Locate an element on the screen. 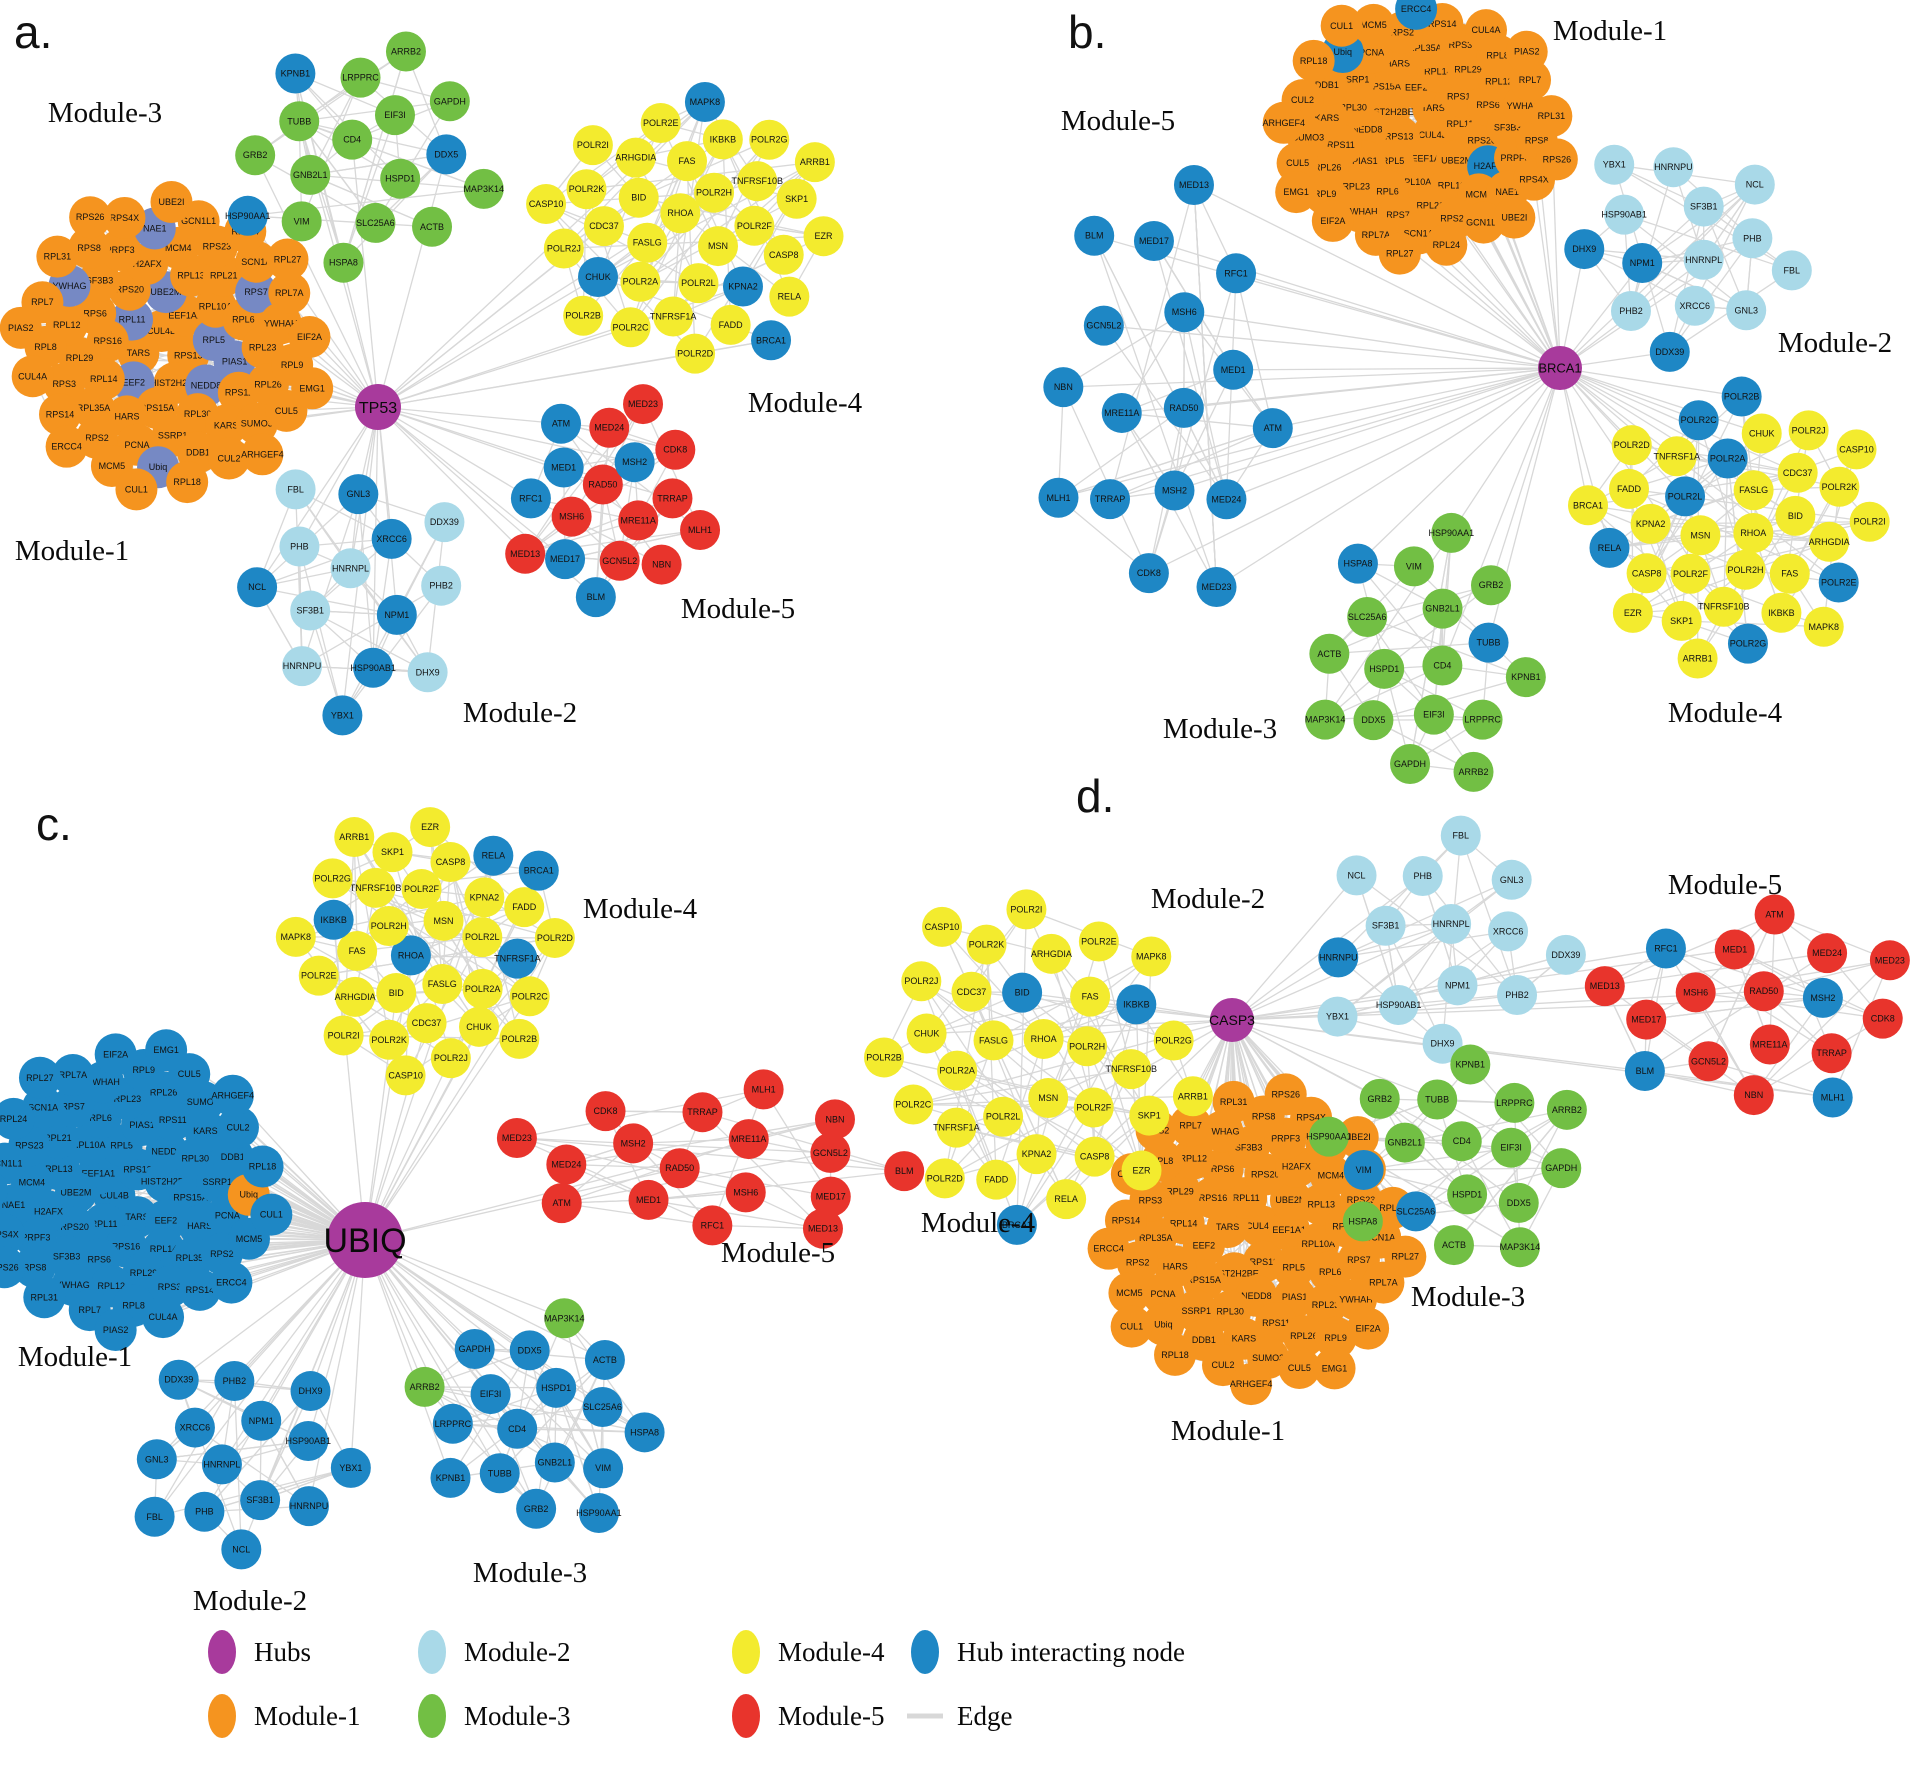 The height and width of the screenshot is (1775, 1923). node-TUBB: TUBB is located at coordinates (1488, 642).